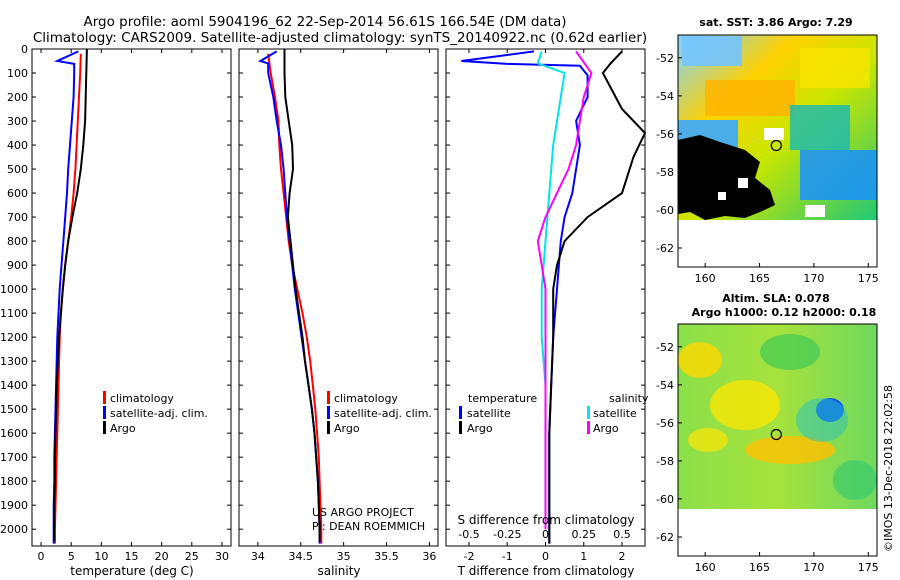 Image resolution: width=900 pixels, height=580 pixels. Describe the element at coordinates (546, 520) in the screenshot. I see `difference-top-label: S difference from climatology` at that location.